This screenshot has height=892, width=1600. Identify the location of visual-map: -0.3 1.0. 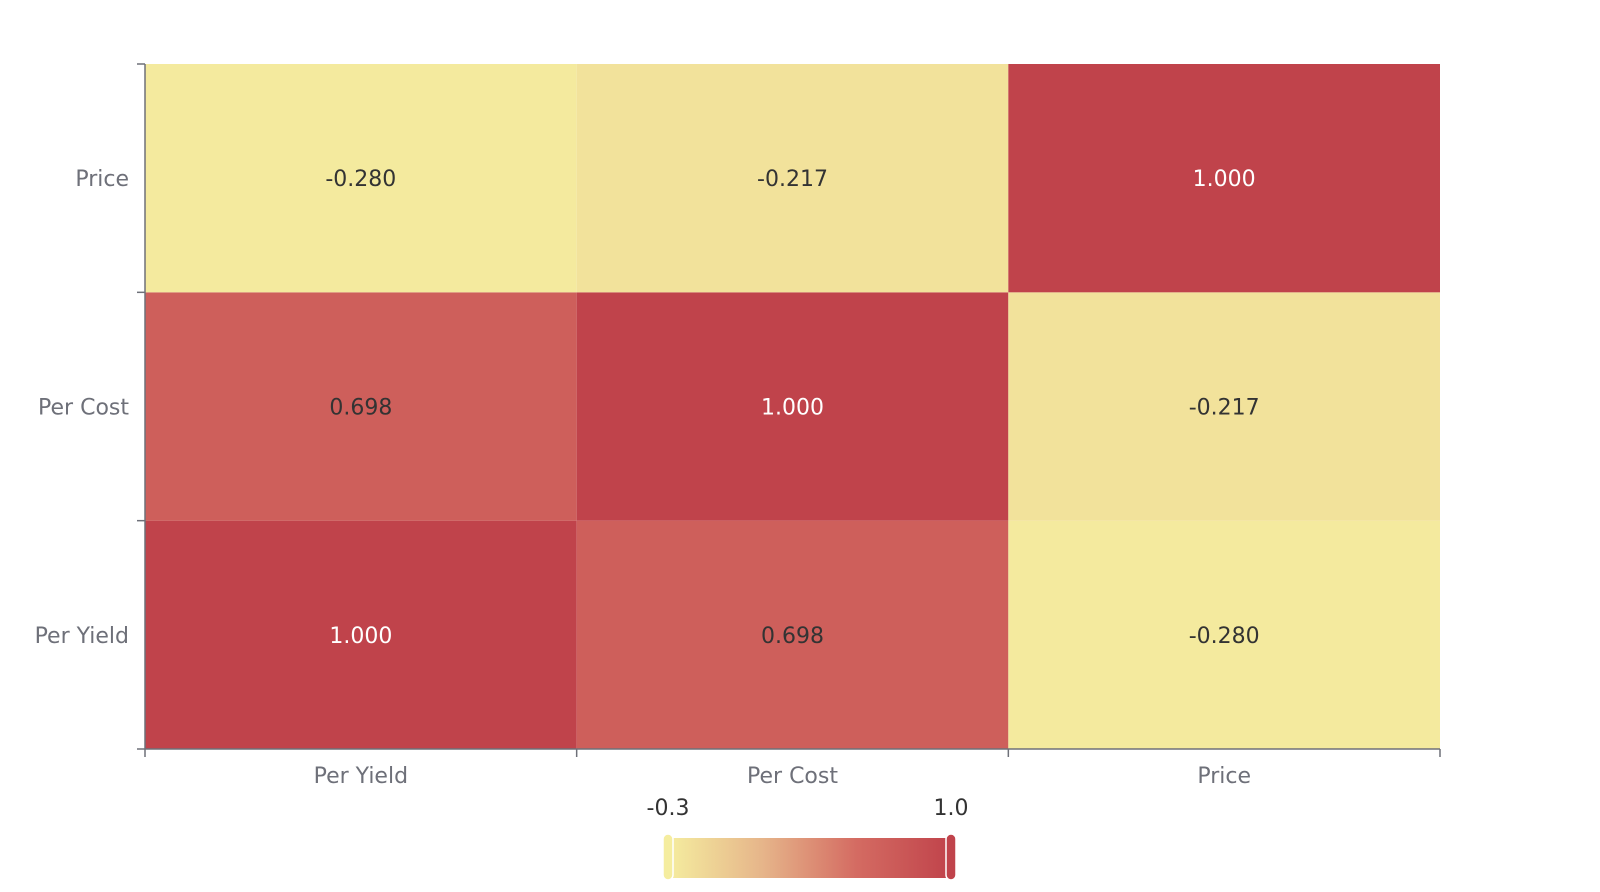
(808, 838).